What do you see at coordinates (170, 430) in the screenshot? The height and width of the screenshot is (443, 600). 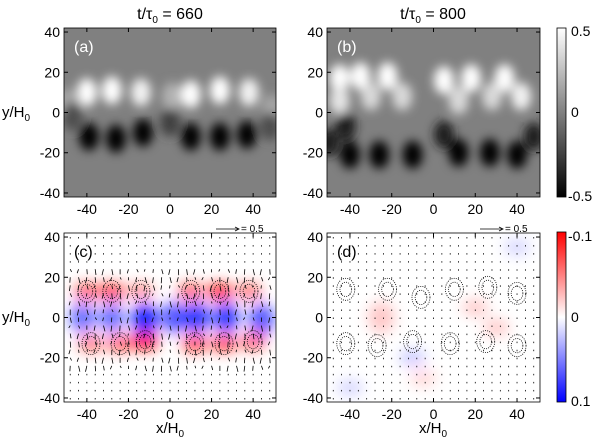 I see `panel-c-xlabel: x/H0` at bounding box center [170, 430].